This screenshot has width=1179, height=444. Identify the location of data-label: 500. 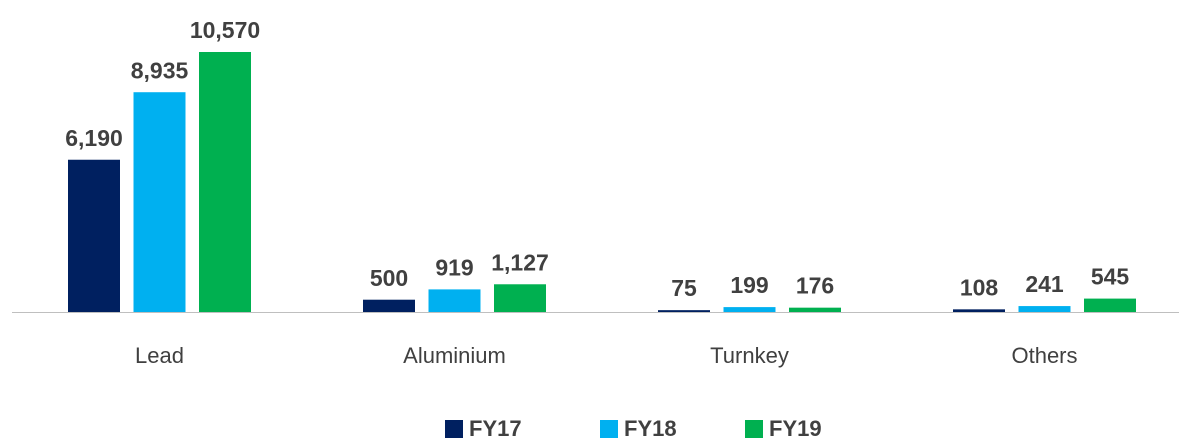
(389, 278).